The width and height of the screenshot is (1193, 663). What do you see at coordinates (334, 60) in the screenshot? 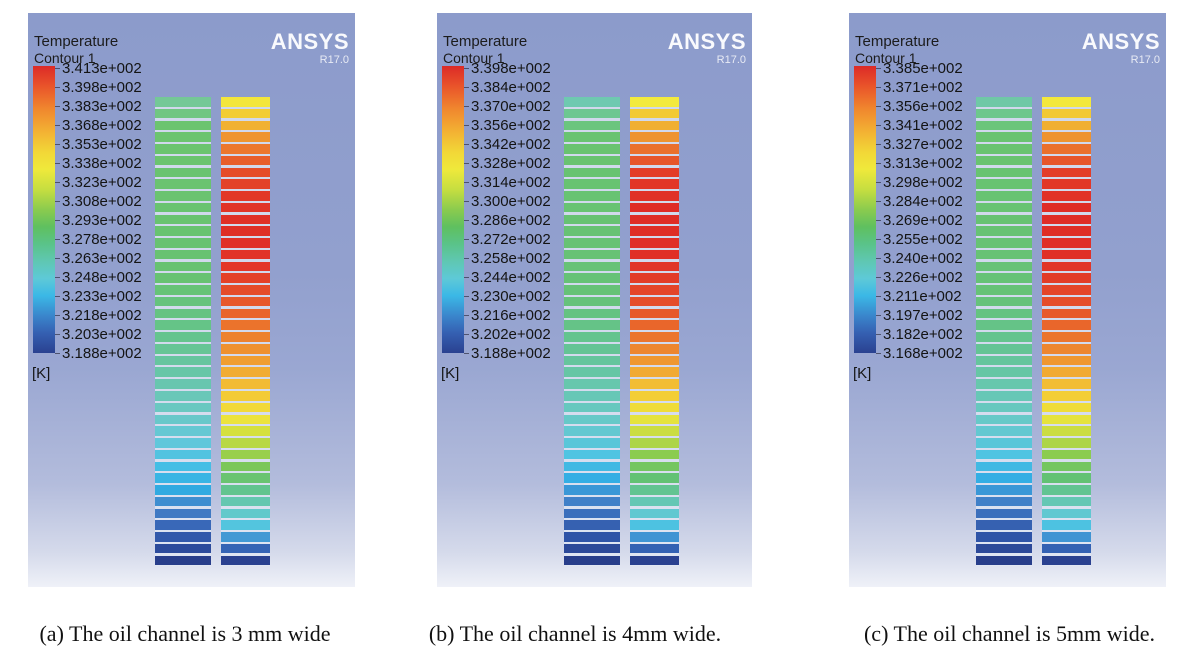
I see `ansys-version-text: R17.0` at bounding box center [334, 60].